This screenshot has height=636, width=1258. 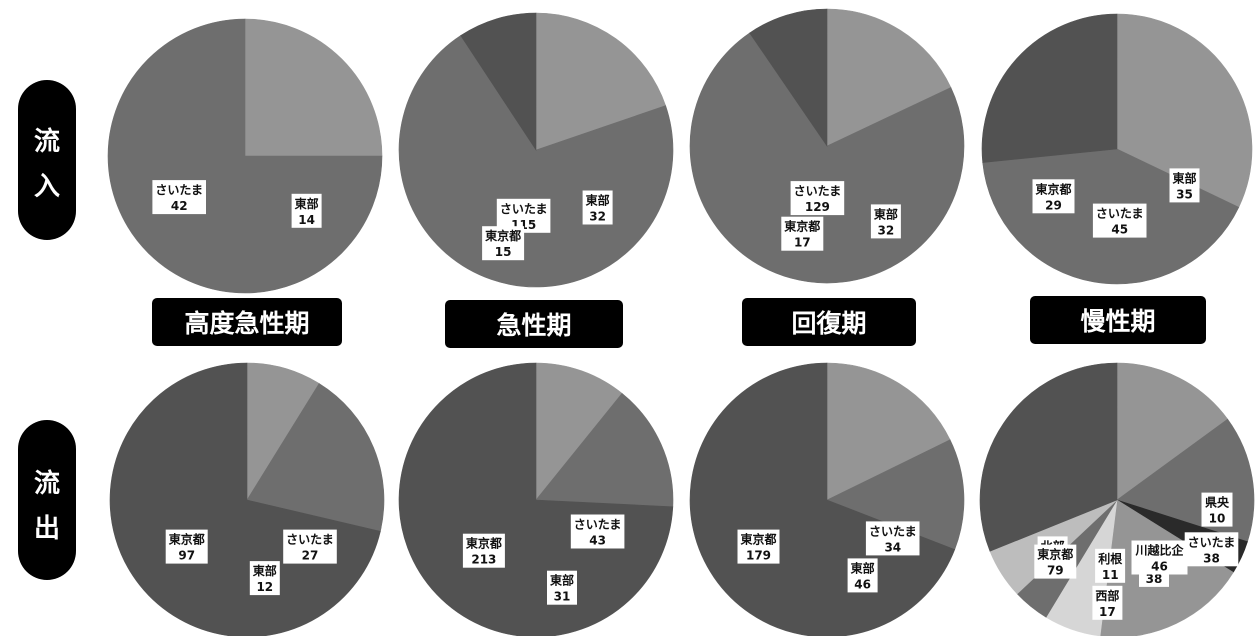 I want to click on slice-label: 川越比企 46, so click(x=1159, y=557).